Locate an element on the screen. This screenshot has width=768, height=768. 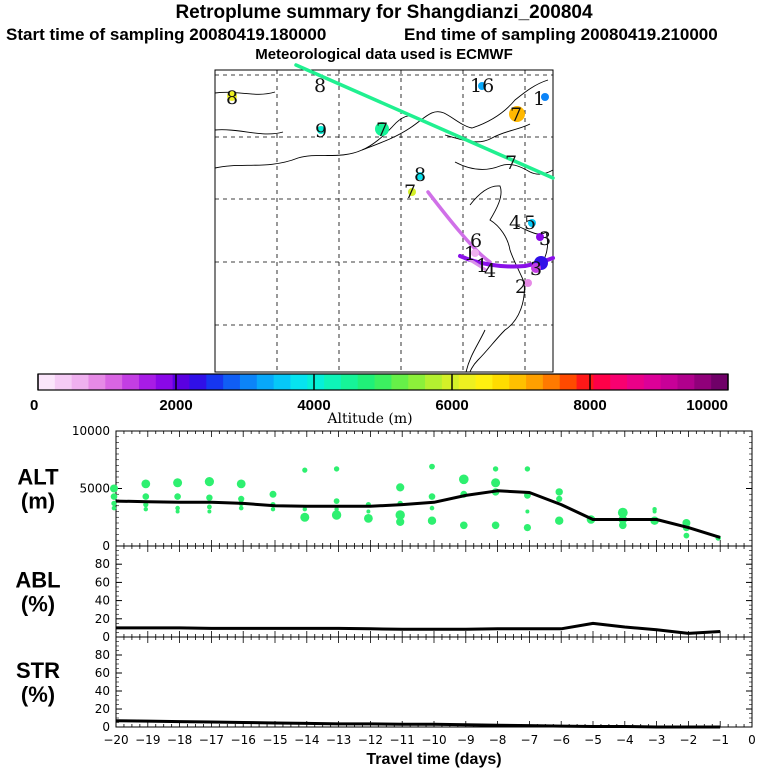
map-label: 3 is located at coordinates (545, 239).